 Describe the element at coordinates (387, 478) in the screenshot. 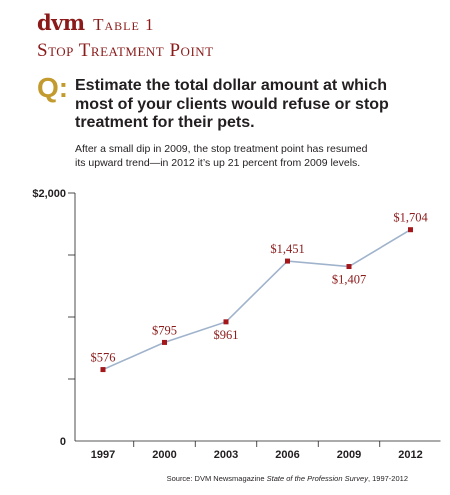

I see `source-suffix: , 1997-2012` at that location.